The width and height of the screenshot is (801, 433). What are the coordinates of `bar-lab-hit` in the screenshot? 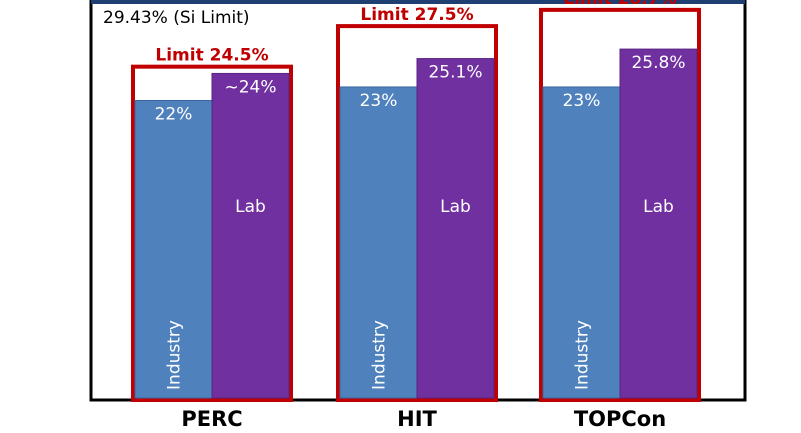 It's located at (455, 228).